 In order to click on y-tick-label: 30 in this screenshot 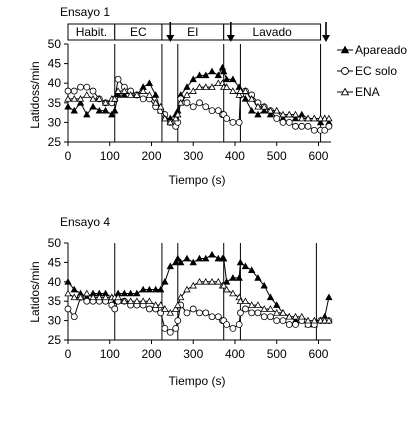, I will do `click(55, 122)`.